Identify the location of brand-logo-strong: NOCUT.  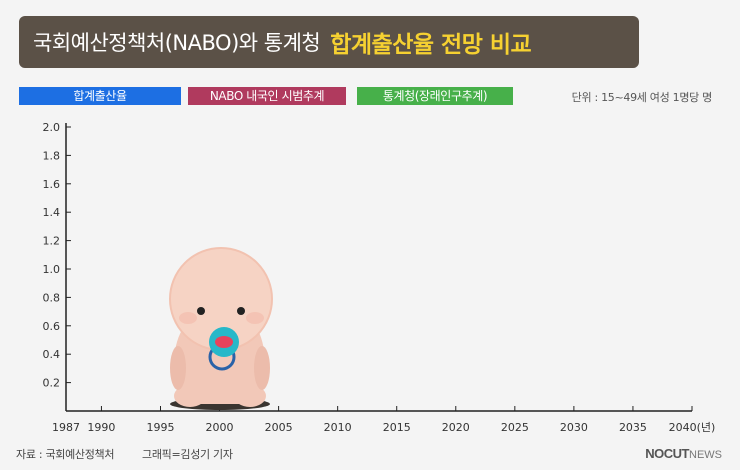
(667, 453).